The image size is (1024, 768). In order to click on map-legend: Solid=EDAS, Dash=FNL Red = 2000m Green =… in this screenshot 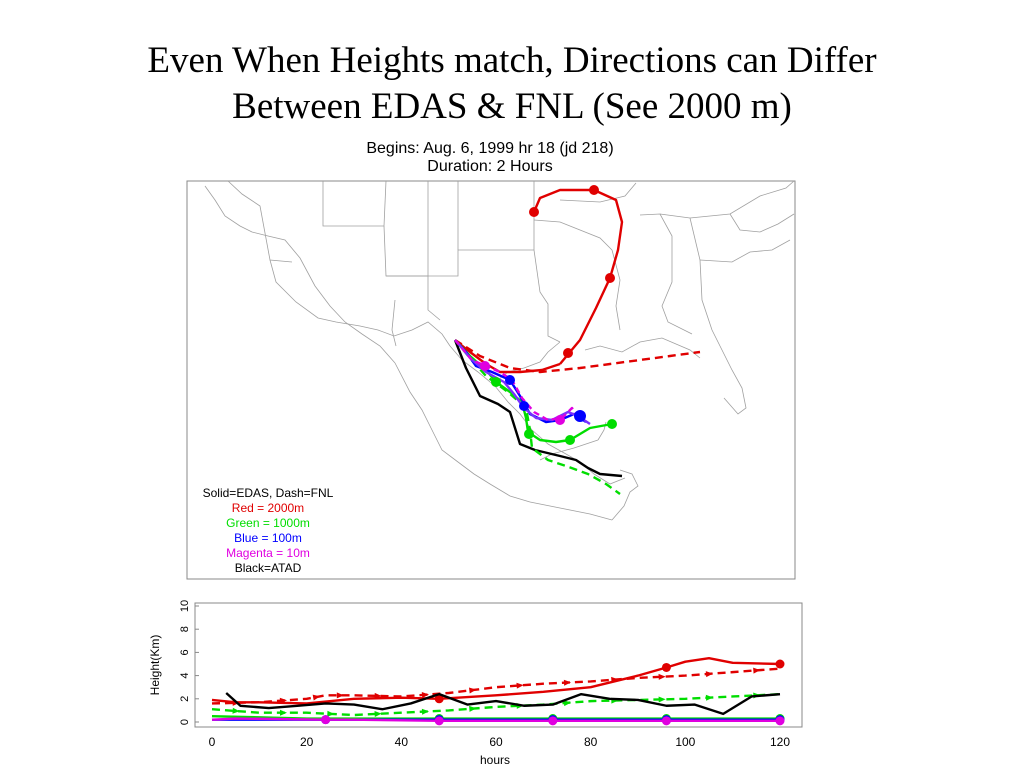, I will do `click(268, 531)`.